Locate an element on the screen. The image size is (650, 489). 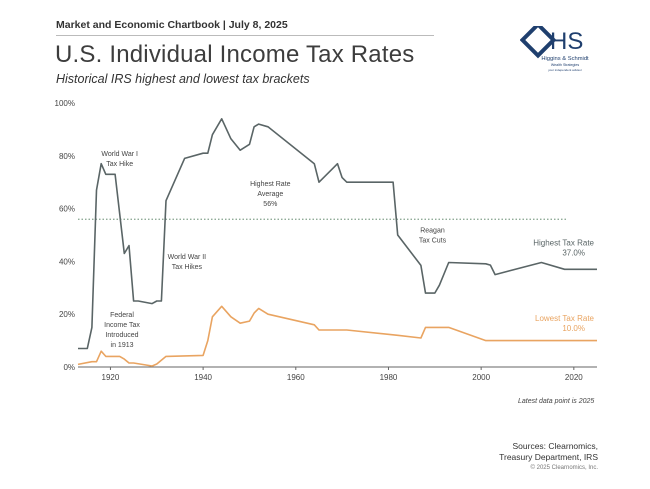
sources-line-1: Sources: Clearnomics, is located at coordinates (555, 446).